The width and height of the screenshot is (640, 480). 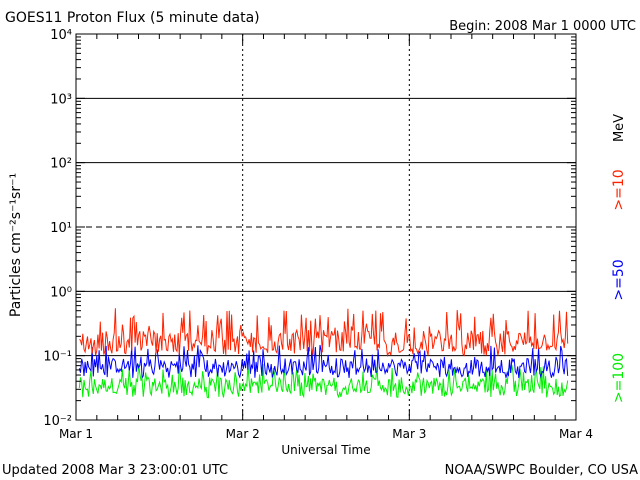 What do you see at coordinates (243, 434) in the screenshot?
I see `x-tick-label: Mar 2` at bounding box center [243, 434].